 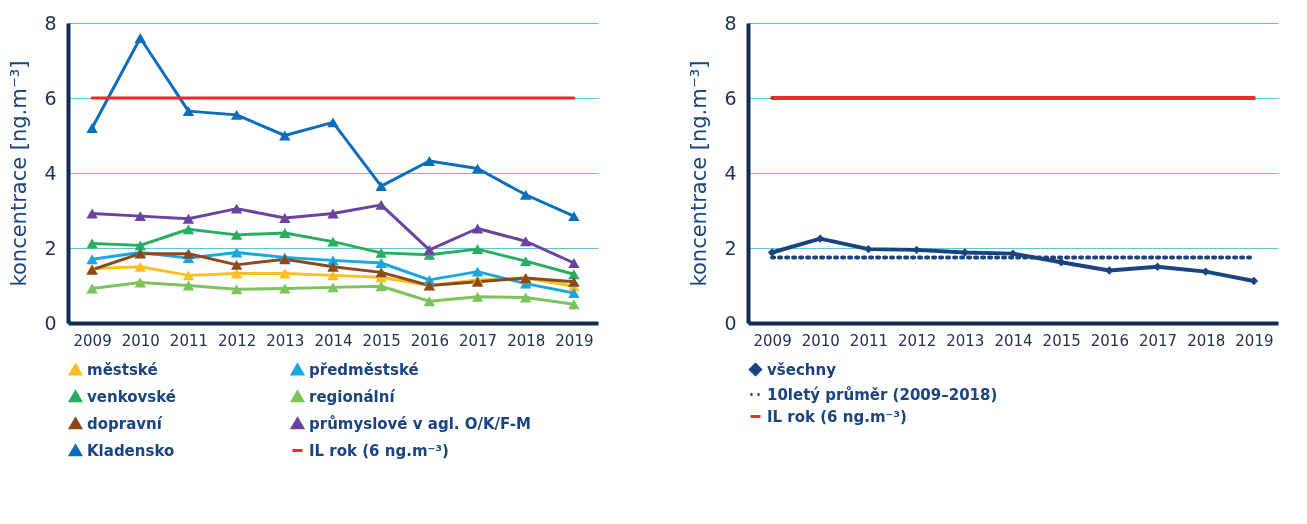 I want to click on legend-label: předměstské, so click(x=364, y=369).